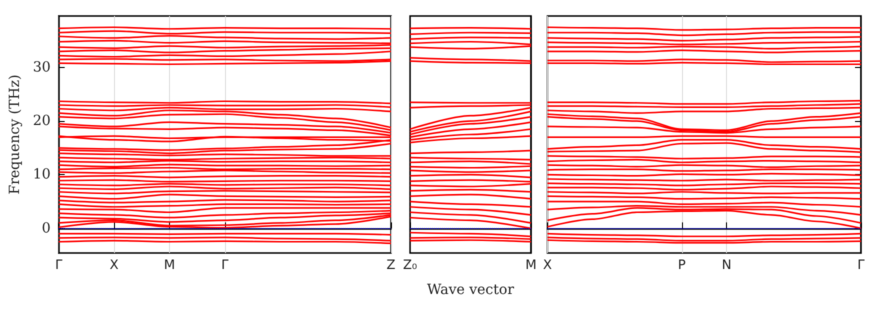 The image size is (881, 310). Describe the element at coordinates (41, 174) in the screenshot. I see `y-tick-label: 10` at that location.